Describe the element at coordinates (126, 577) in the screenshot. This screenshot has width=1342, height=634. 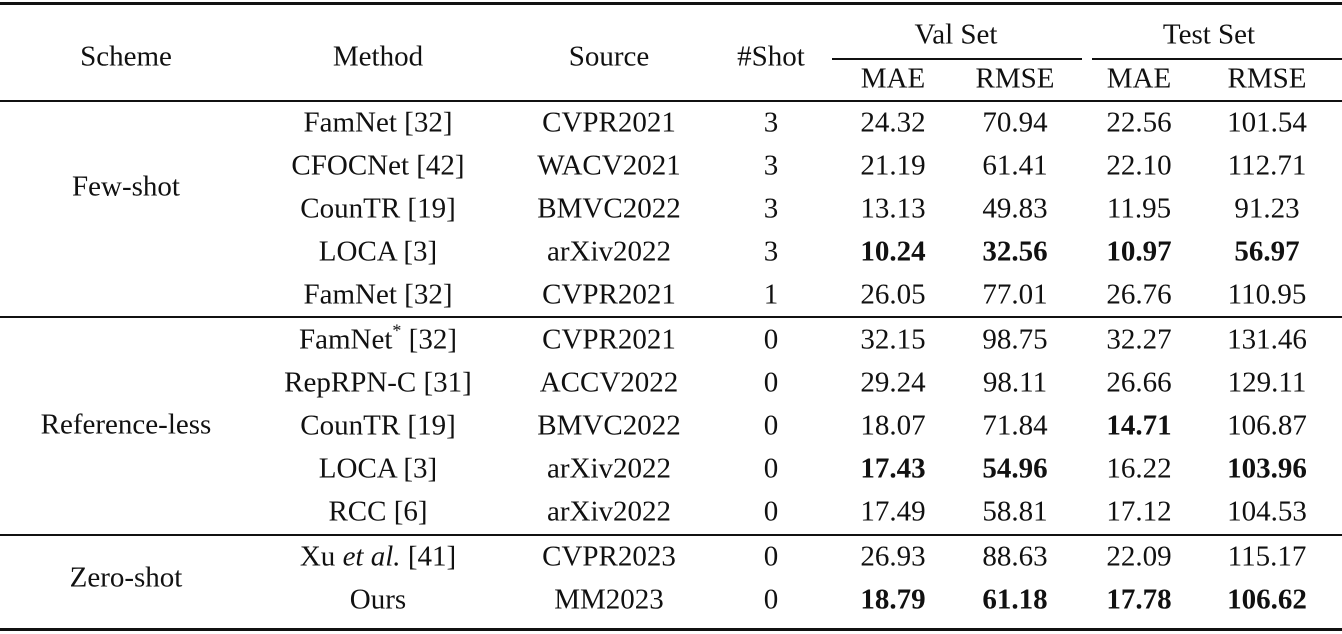
I see `scheme-zero-shot: Zero-shot` at that location.